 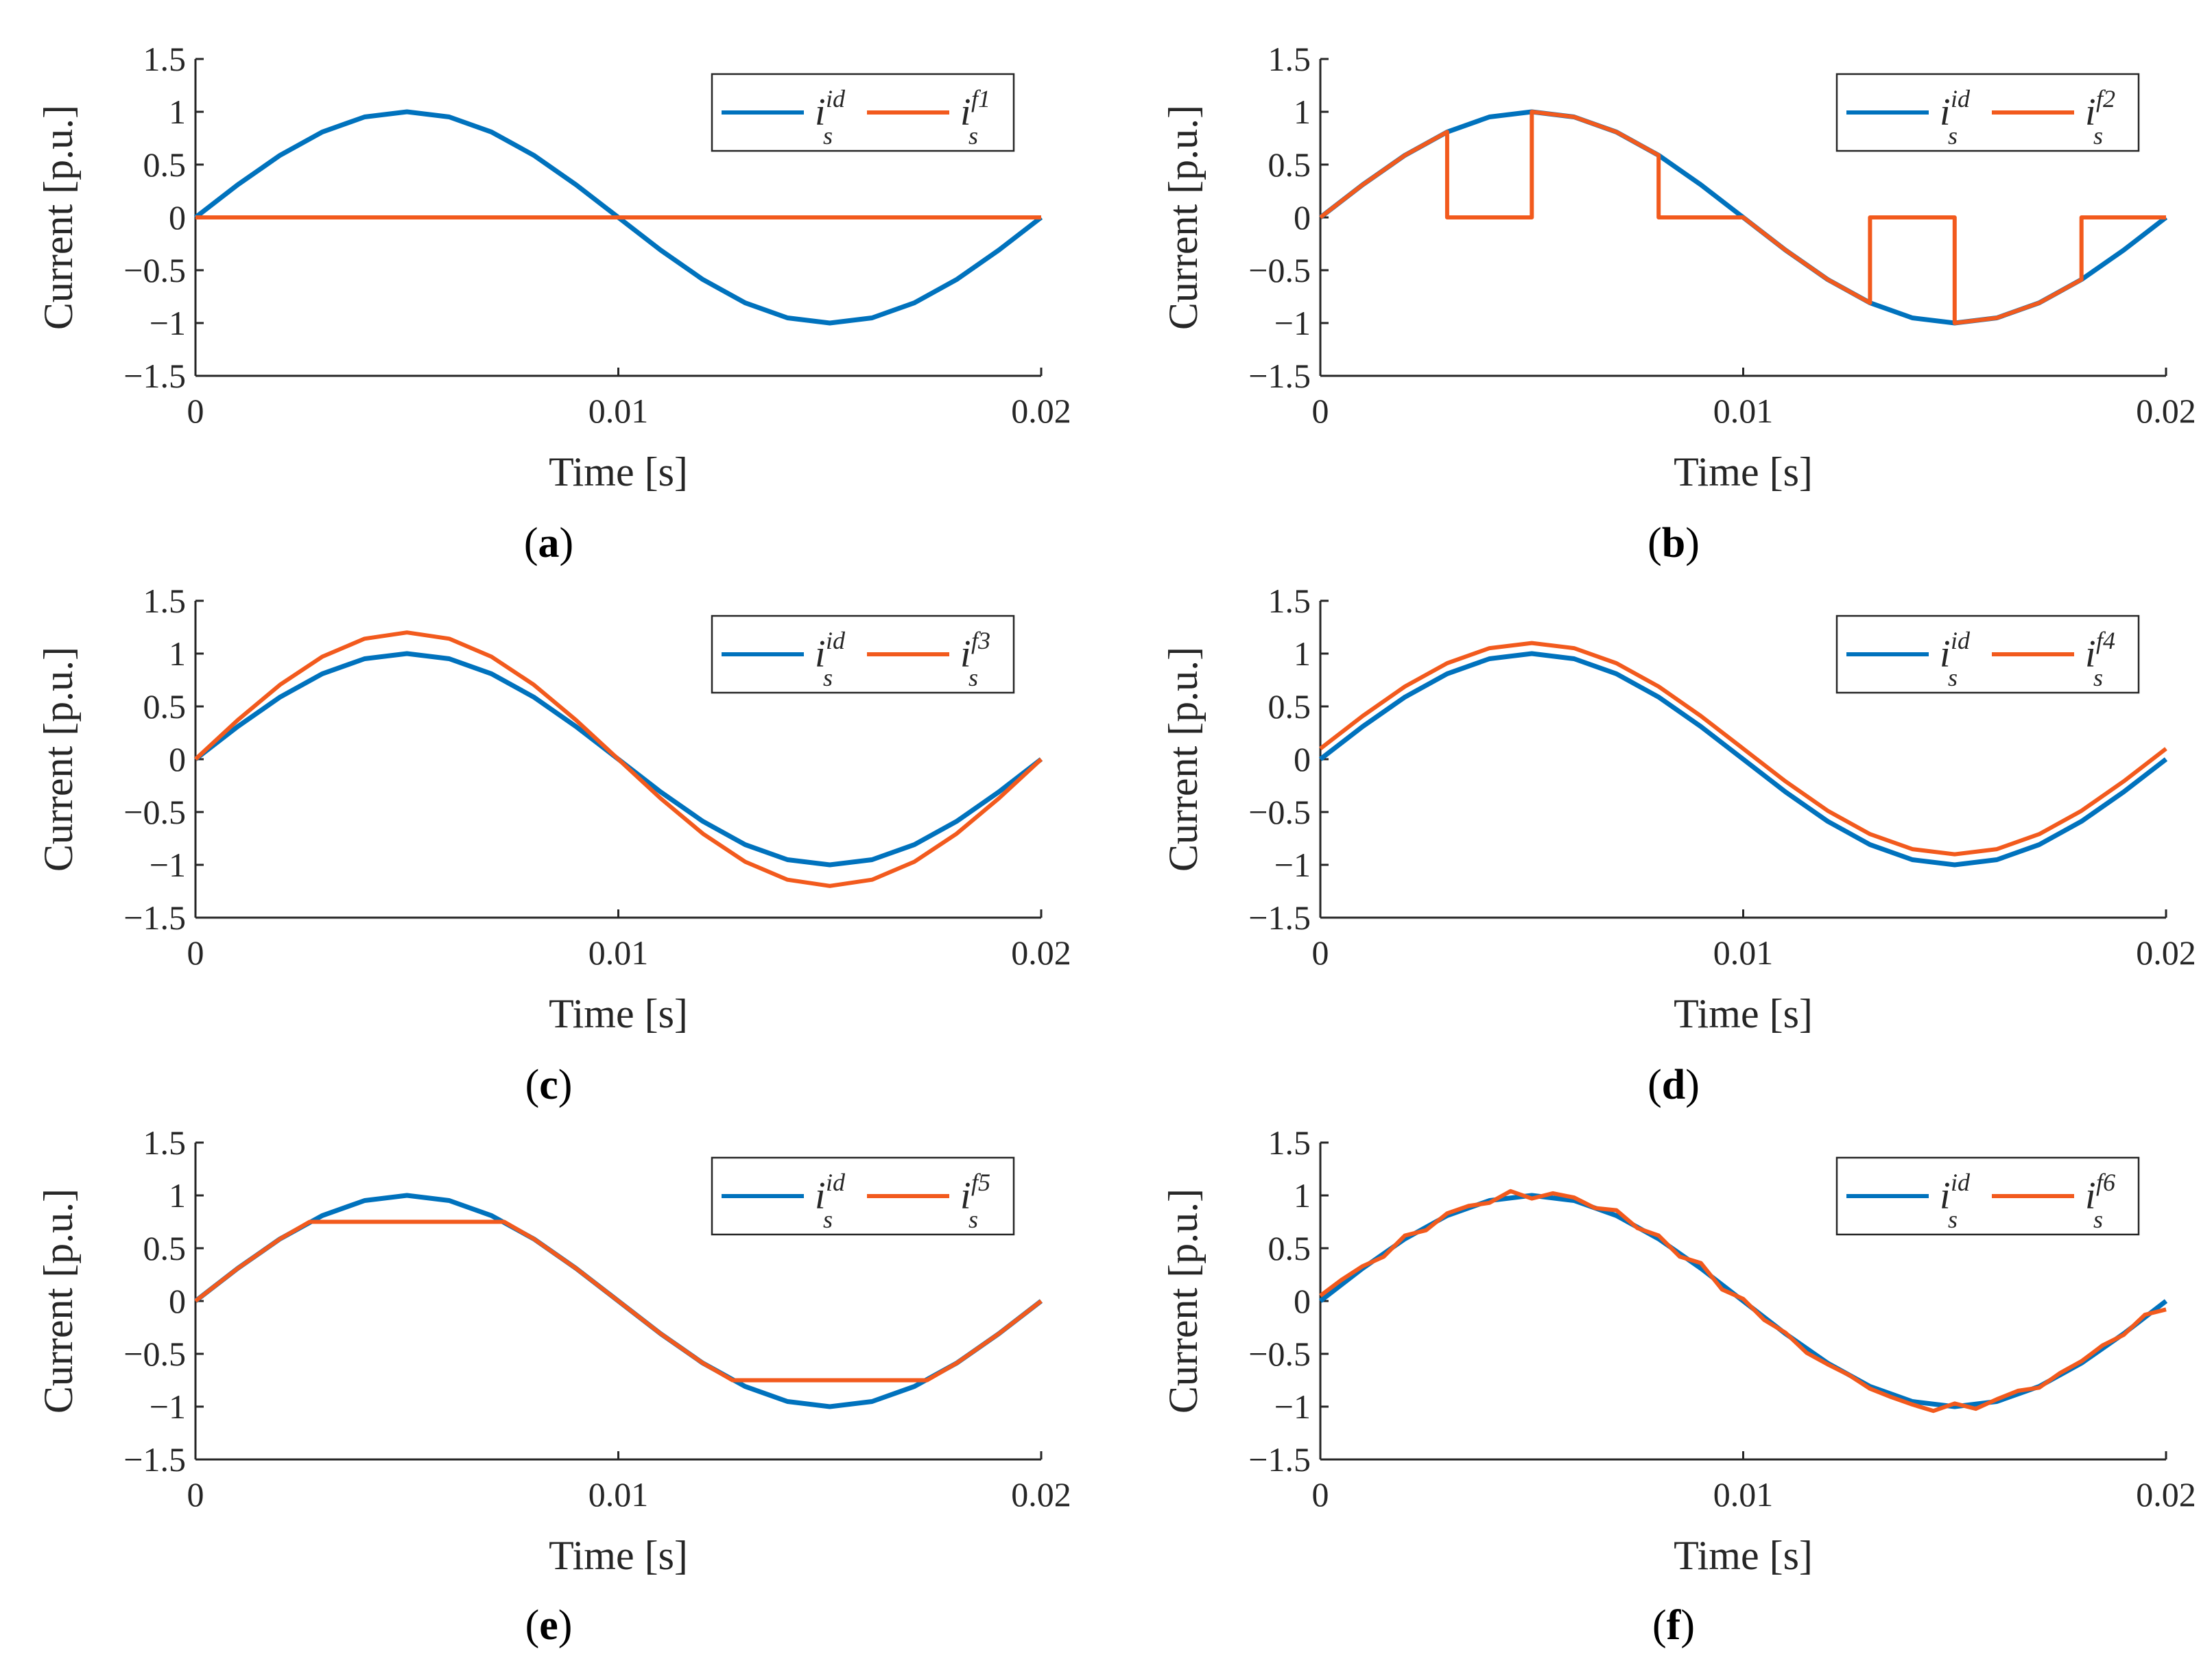 What do you see at coordinates (2105, 640) in the screenshot?
I see `legend-entry-sup: f4` at bounding box center [2105, 640].